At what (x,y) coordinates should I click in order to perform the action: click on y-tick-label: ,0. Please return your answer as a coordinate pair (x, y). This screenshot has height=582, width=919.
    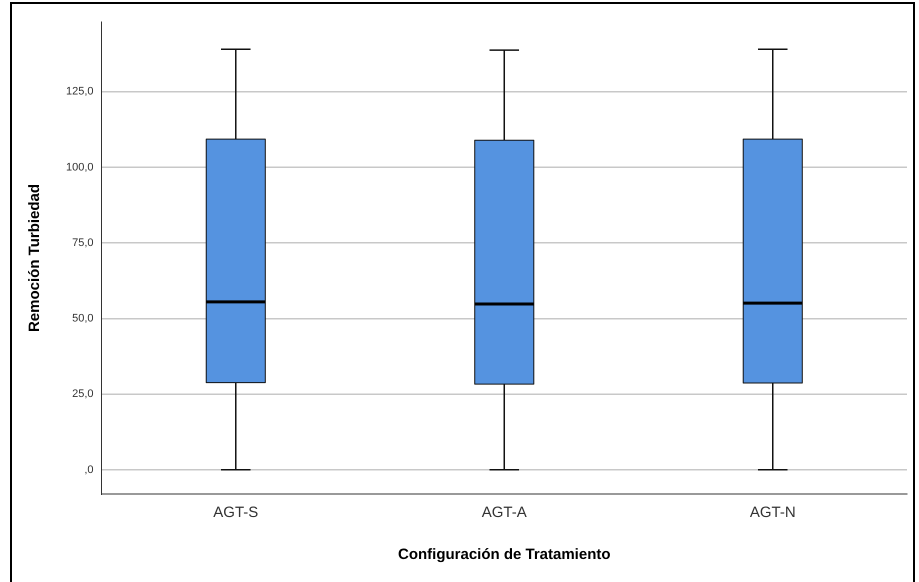
    Looking at the image, I should click on (89, 470).